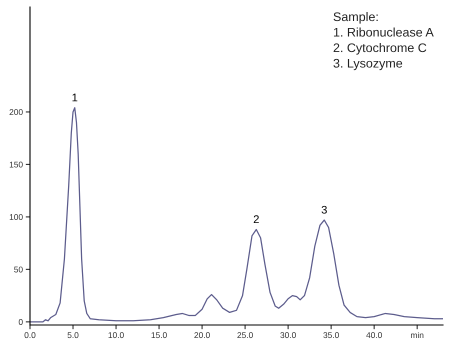  I want to click on annotation: 1, so click(75, 98).